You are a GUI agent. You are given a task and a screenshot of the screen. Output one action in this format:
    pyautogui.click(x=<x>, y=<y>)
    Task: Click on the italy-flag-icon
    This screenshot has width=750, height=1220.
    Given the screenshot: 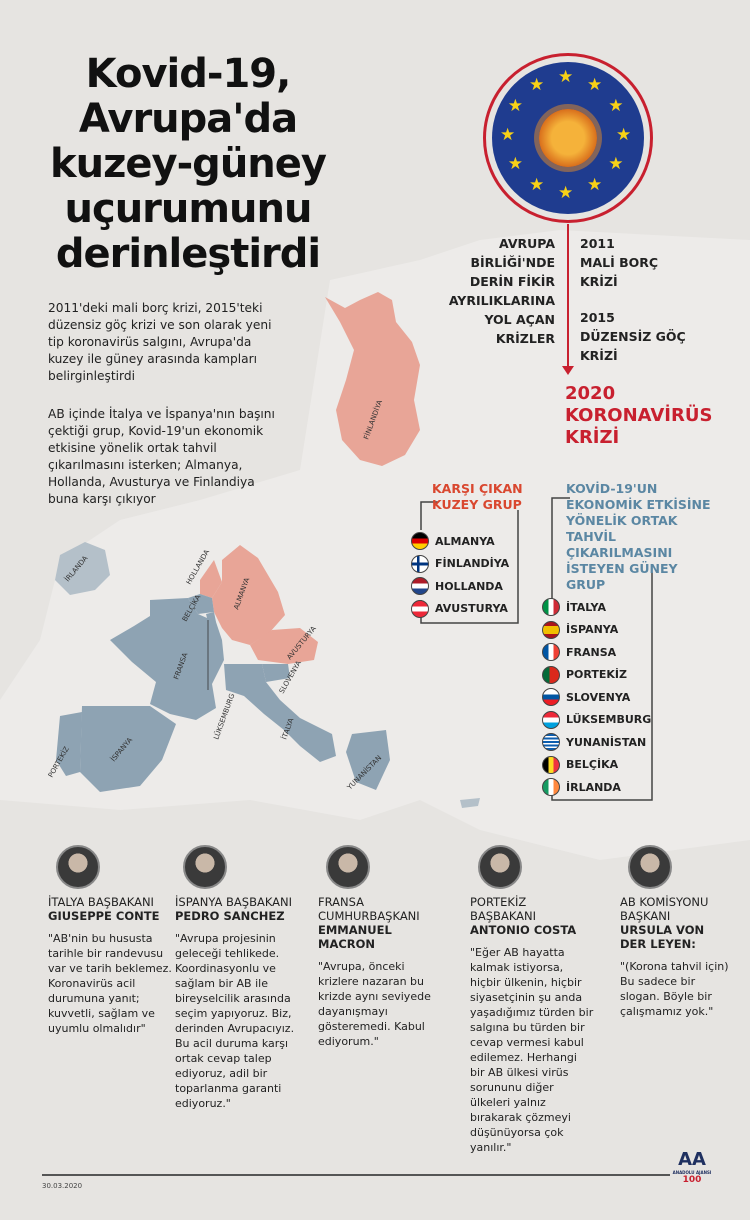 What is the action you would take?
    pyautogui.click(x=551, y=607)
    